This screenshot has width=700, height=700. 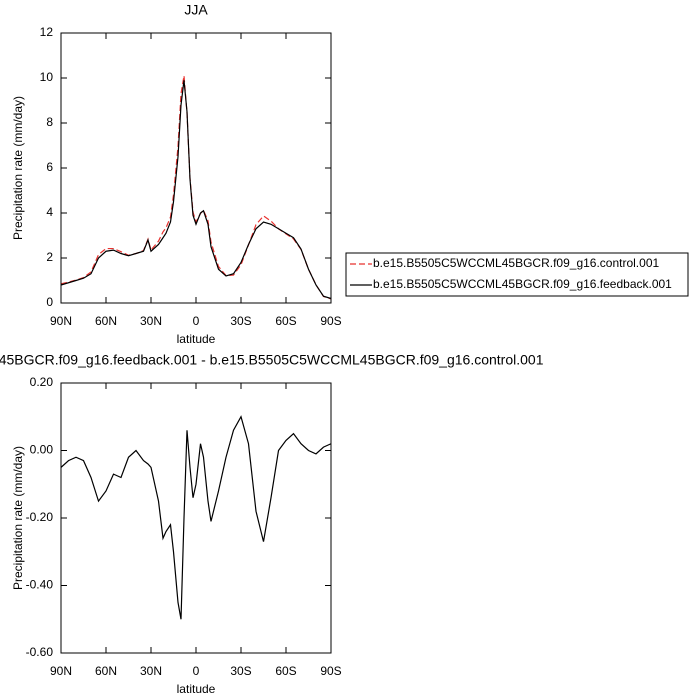 What do you see at coordinates (49, 167) in the screenshot?
I see `y-tick-label: 6` at bounding box center [49, 167].